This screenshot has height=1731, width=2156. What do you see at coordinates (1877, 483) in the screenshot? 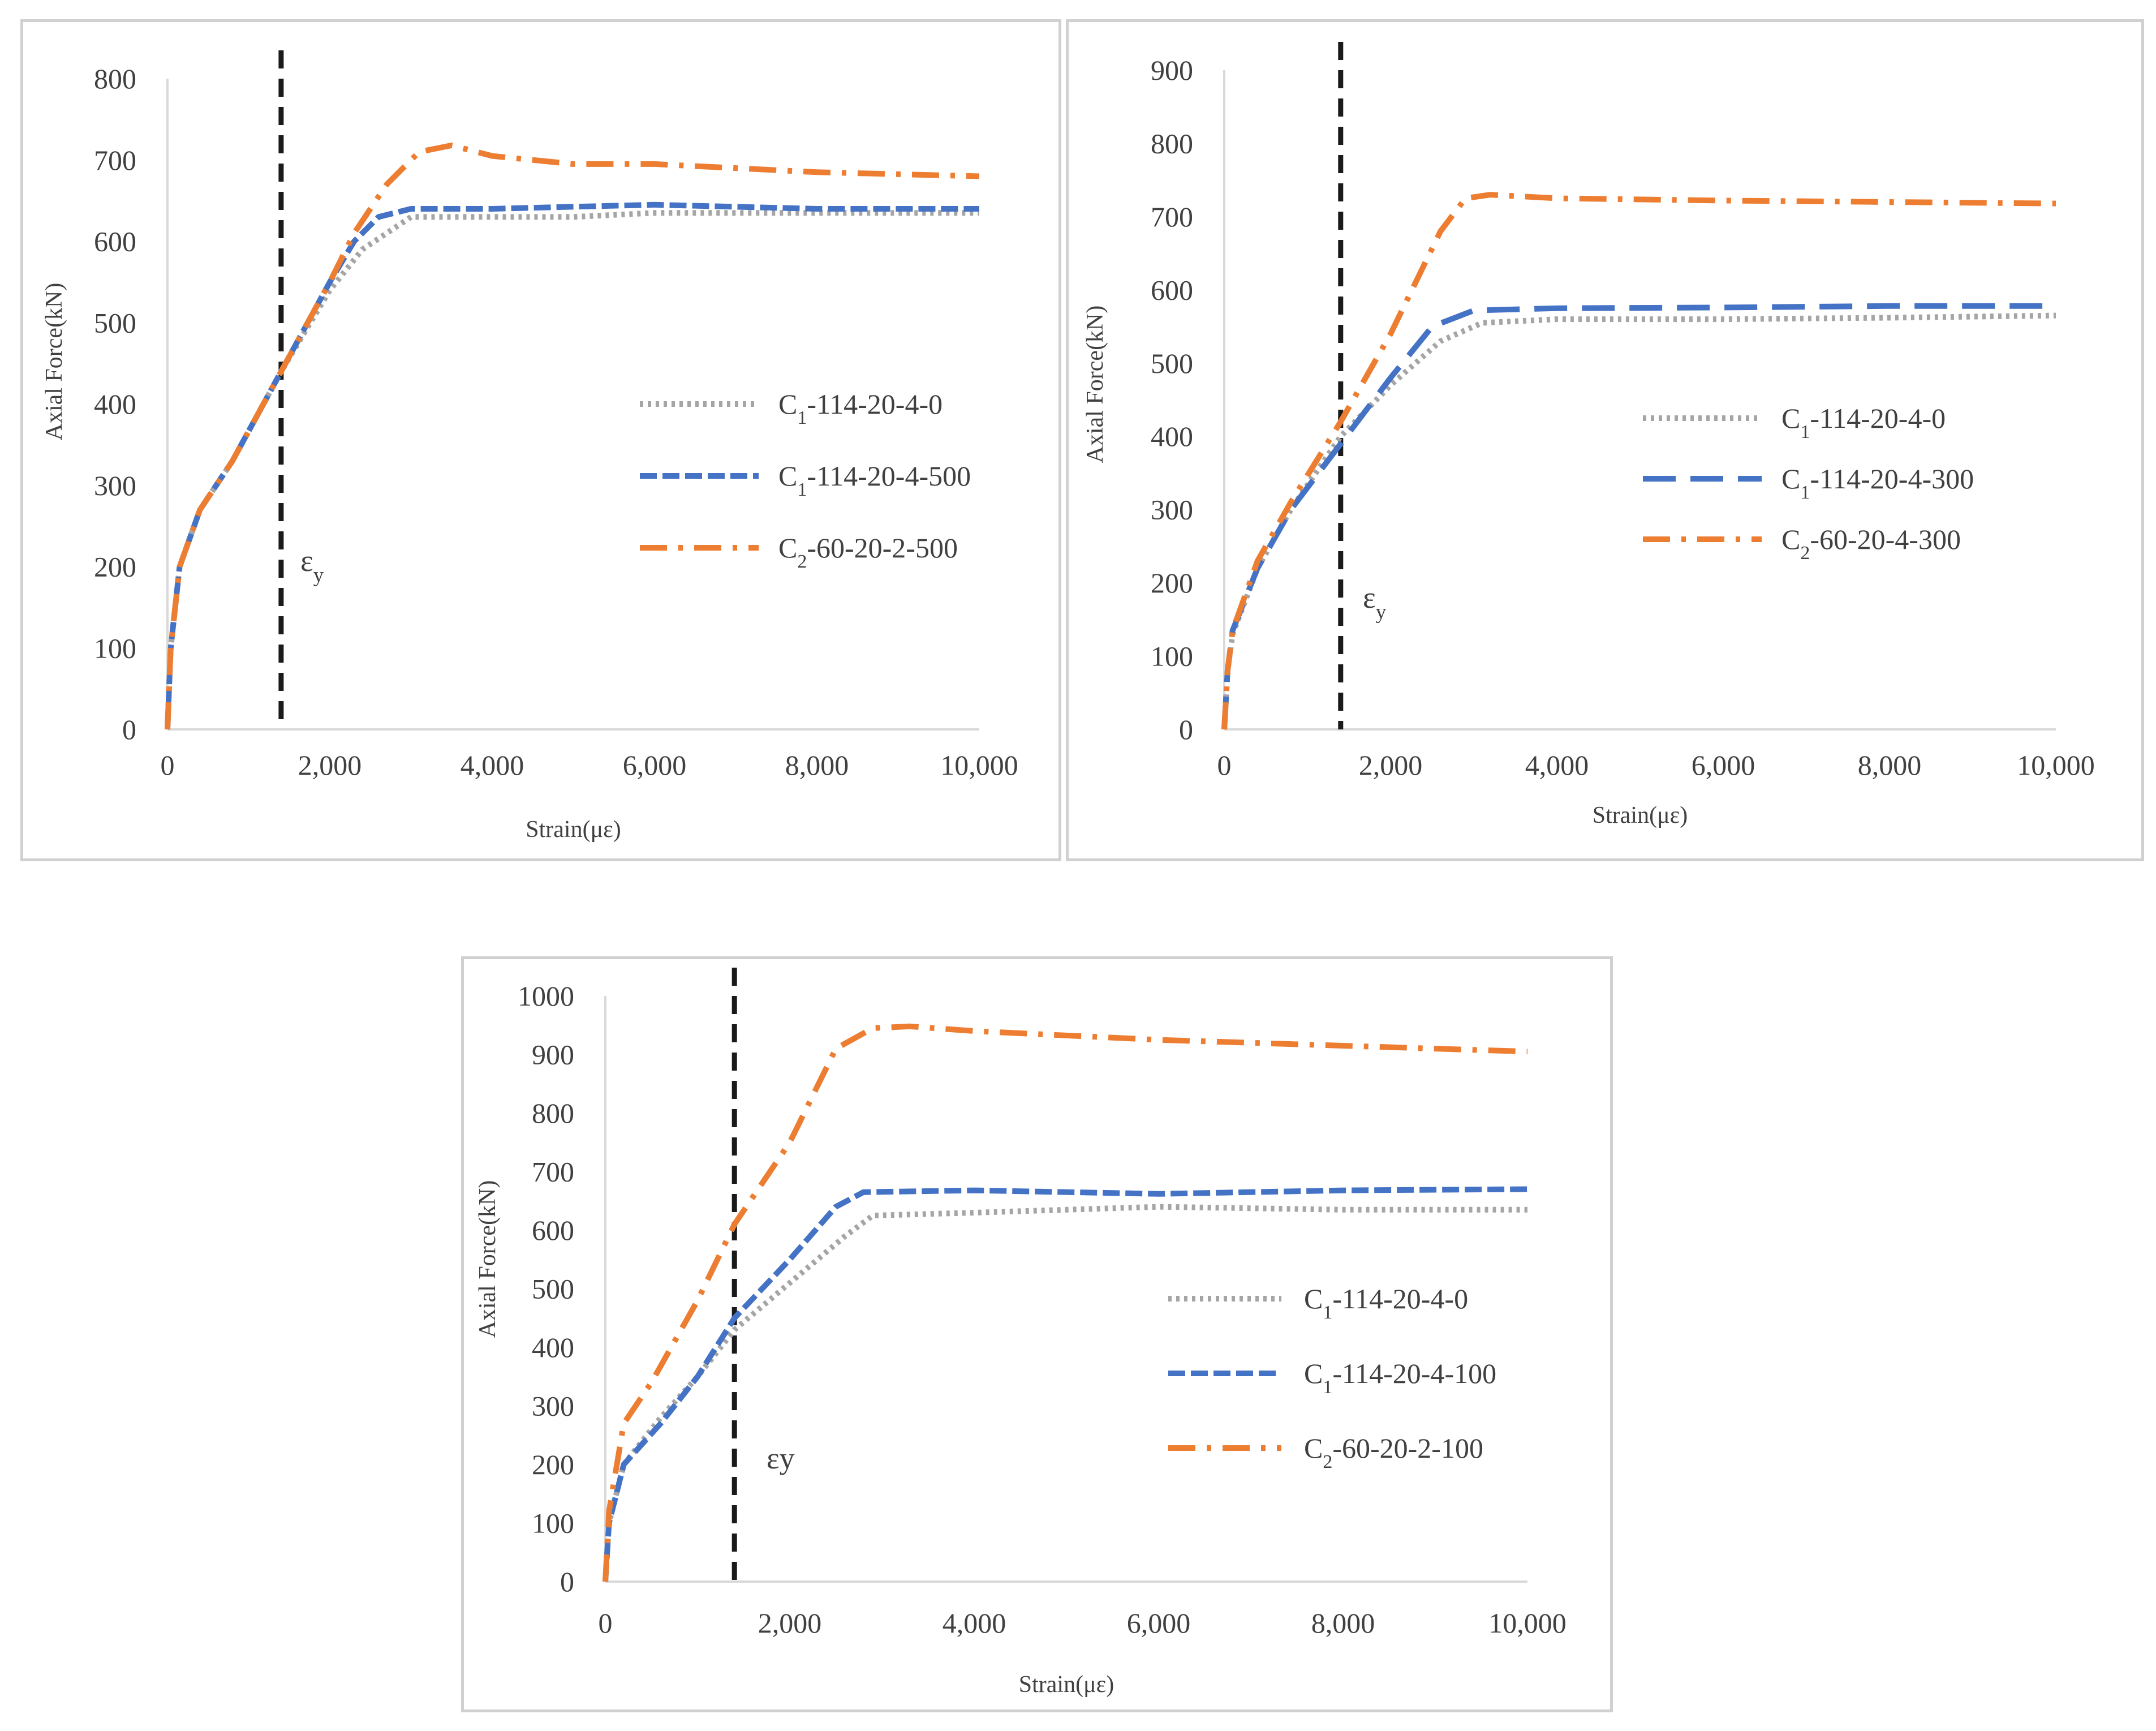
I see `legend-label-2: C1-114-20-4-300` at bounding box center [1877, 483].